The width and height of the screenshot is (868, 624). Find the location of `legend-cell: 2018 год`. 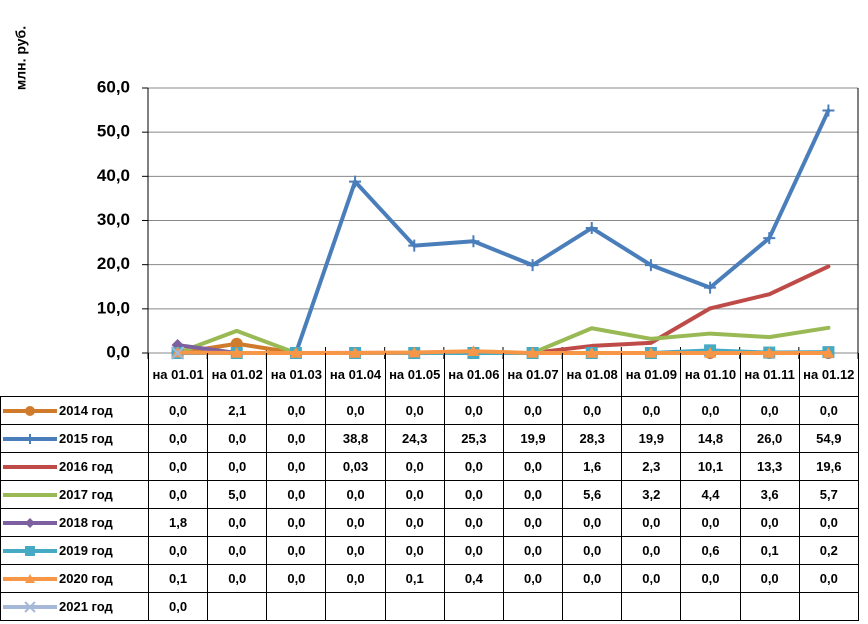

legend-cell: 2018 год is located at coordinates (74, 522).